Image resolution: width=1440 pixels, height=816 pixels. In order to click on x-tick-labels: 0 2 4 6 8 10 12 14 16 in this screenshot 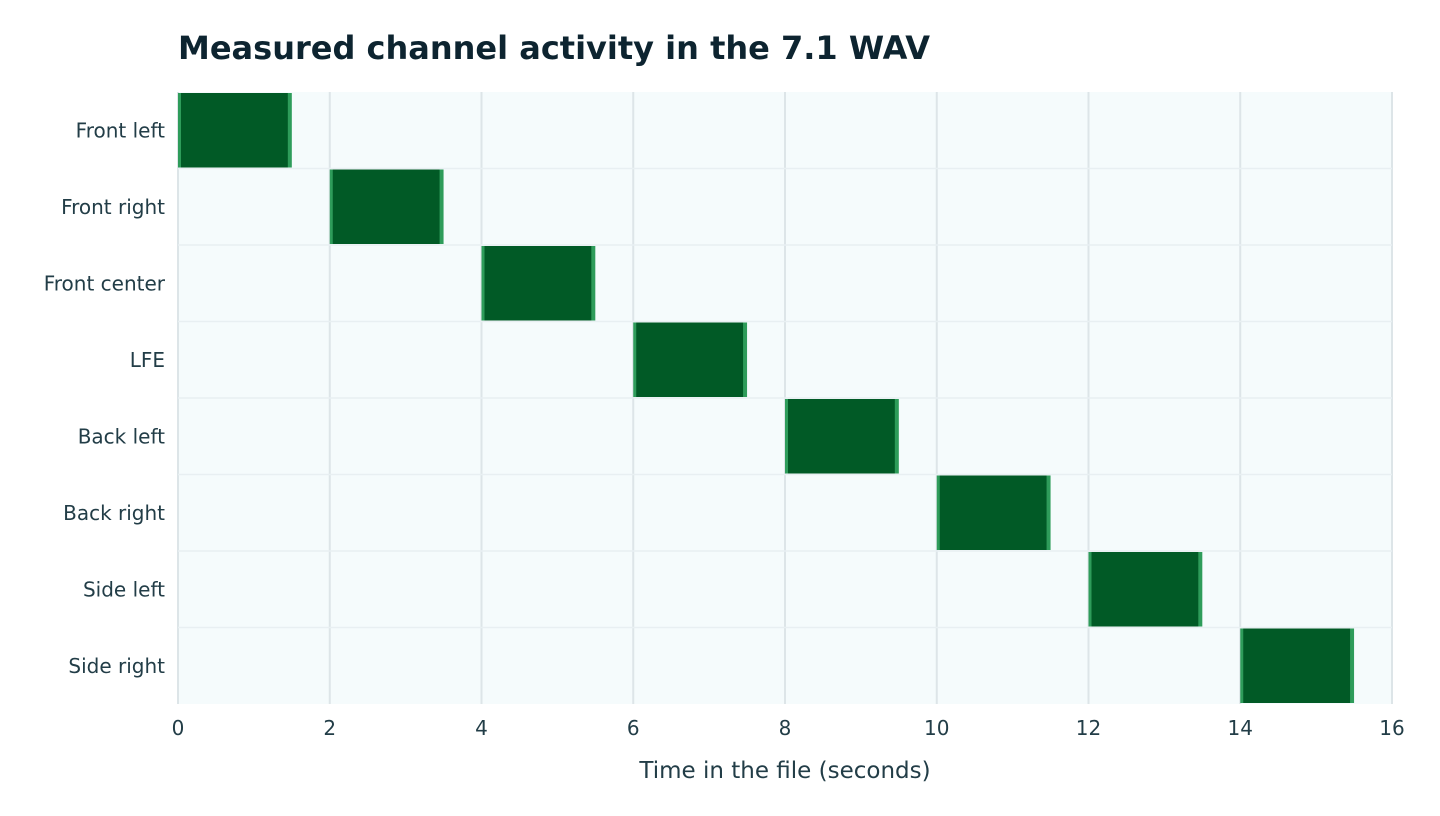, I will do `click(788, 728)`.